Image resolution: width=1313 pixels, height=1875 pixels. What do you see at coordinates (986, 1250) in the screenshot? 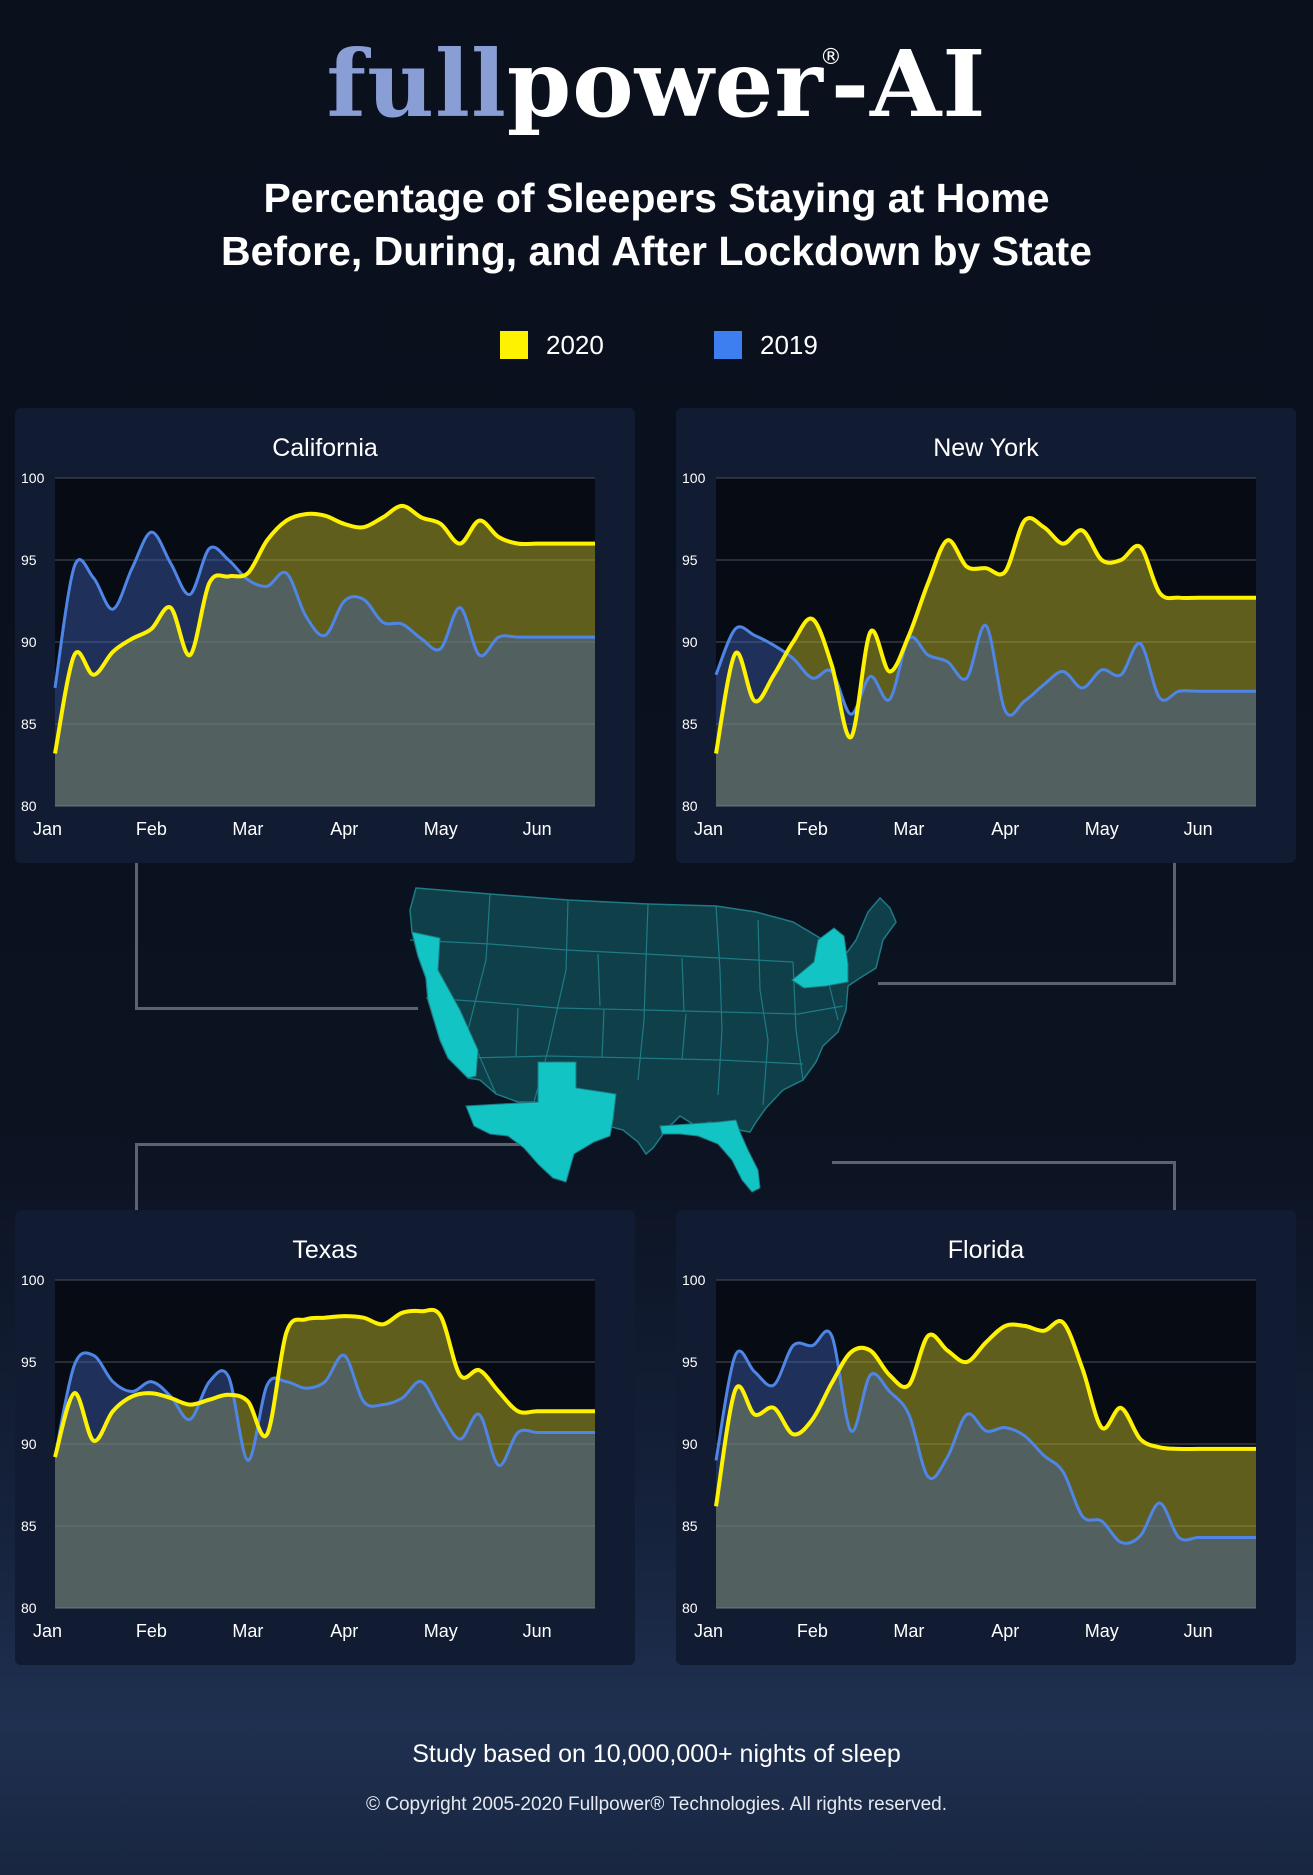
I see `panel-title-florida: Florida` at bounding box center [986, 1250].